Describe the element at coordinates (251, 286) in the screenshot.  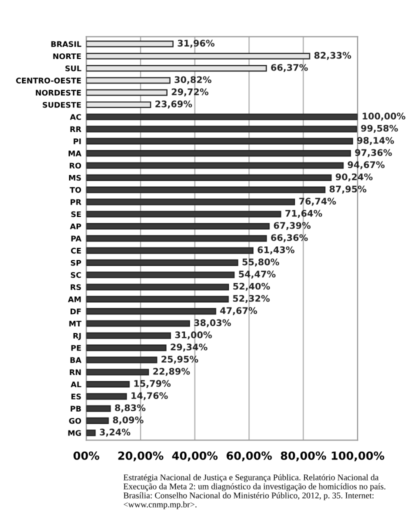
I see `data-label: 52,40%` at that location.